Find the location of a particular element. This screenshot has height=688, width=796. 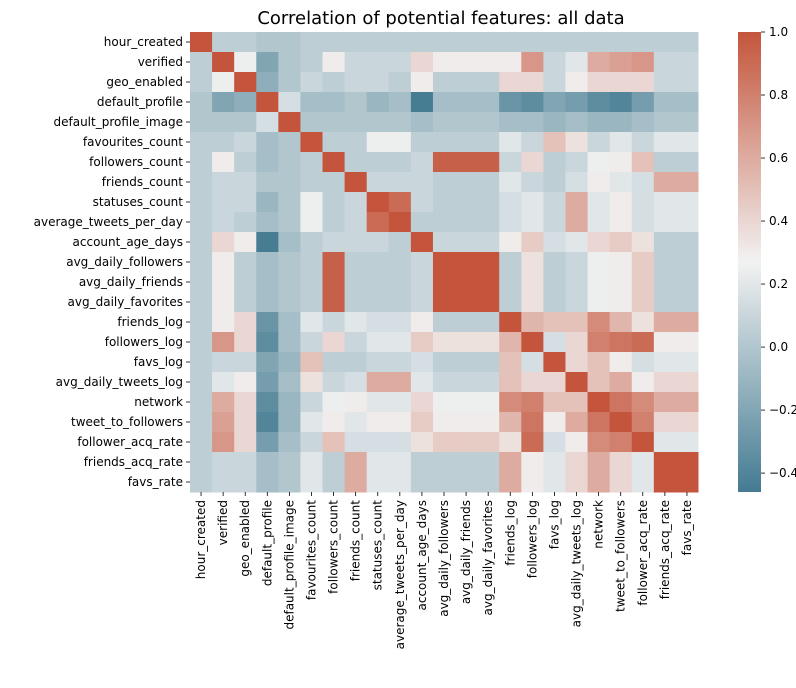

x-tick-label: tweet_to_followers is located at coordinates (621, 556).